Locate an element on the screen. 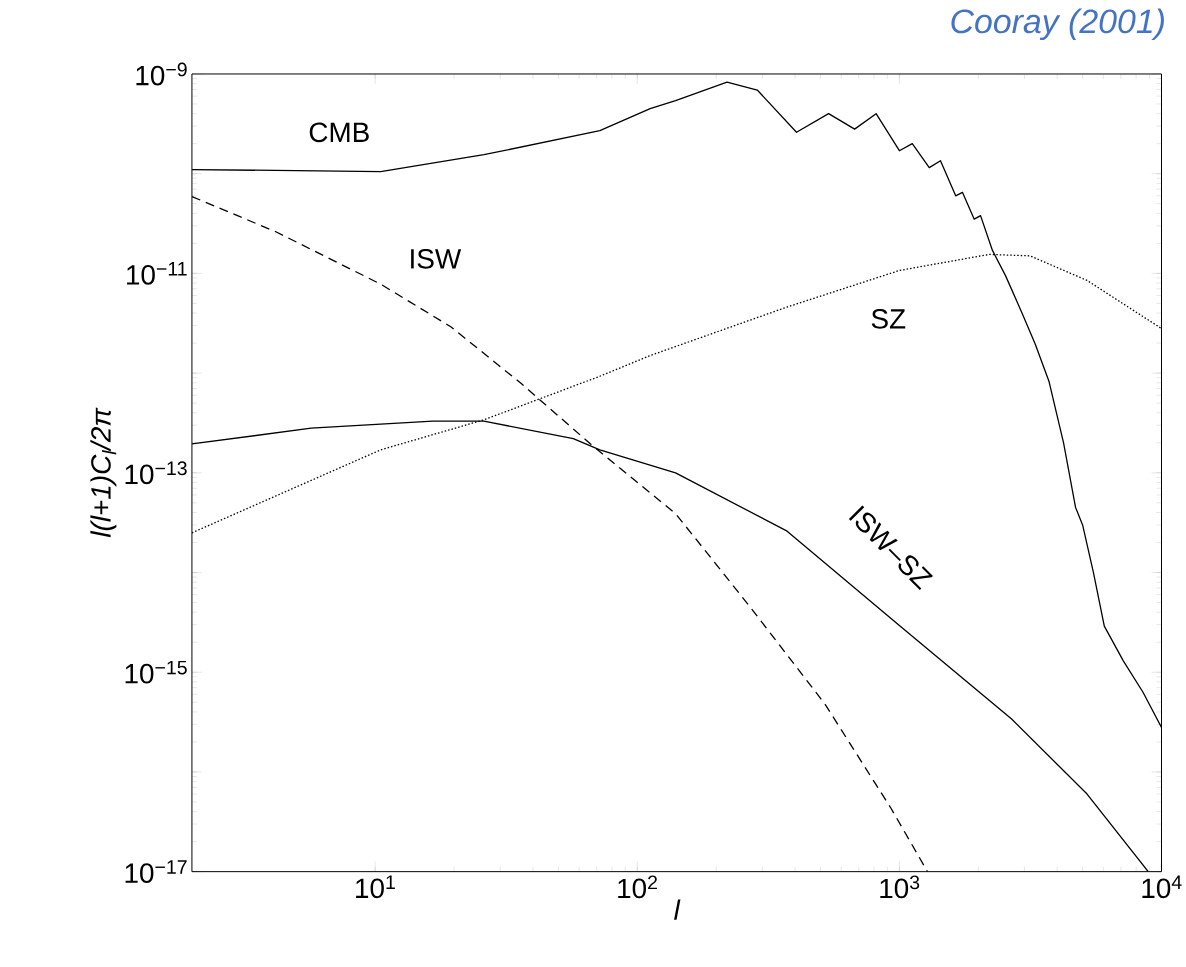 This screenshot has width=1186, height=967. y-tick-label: 10$^{−9}$ is located at coordinates (161, 74).